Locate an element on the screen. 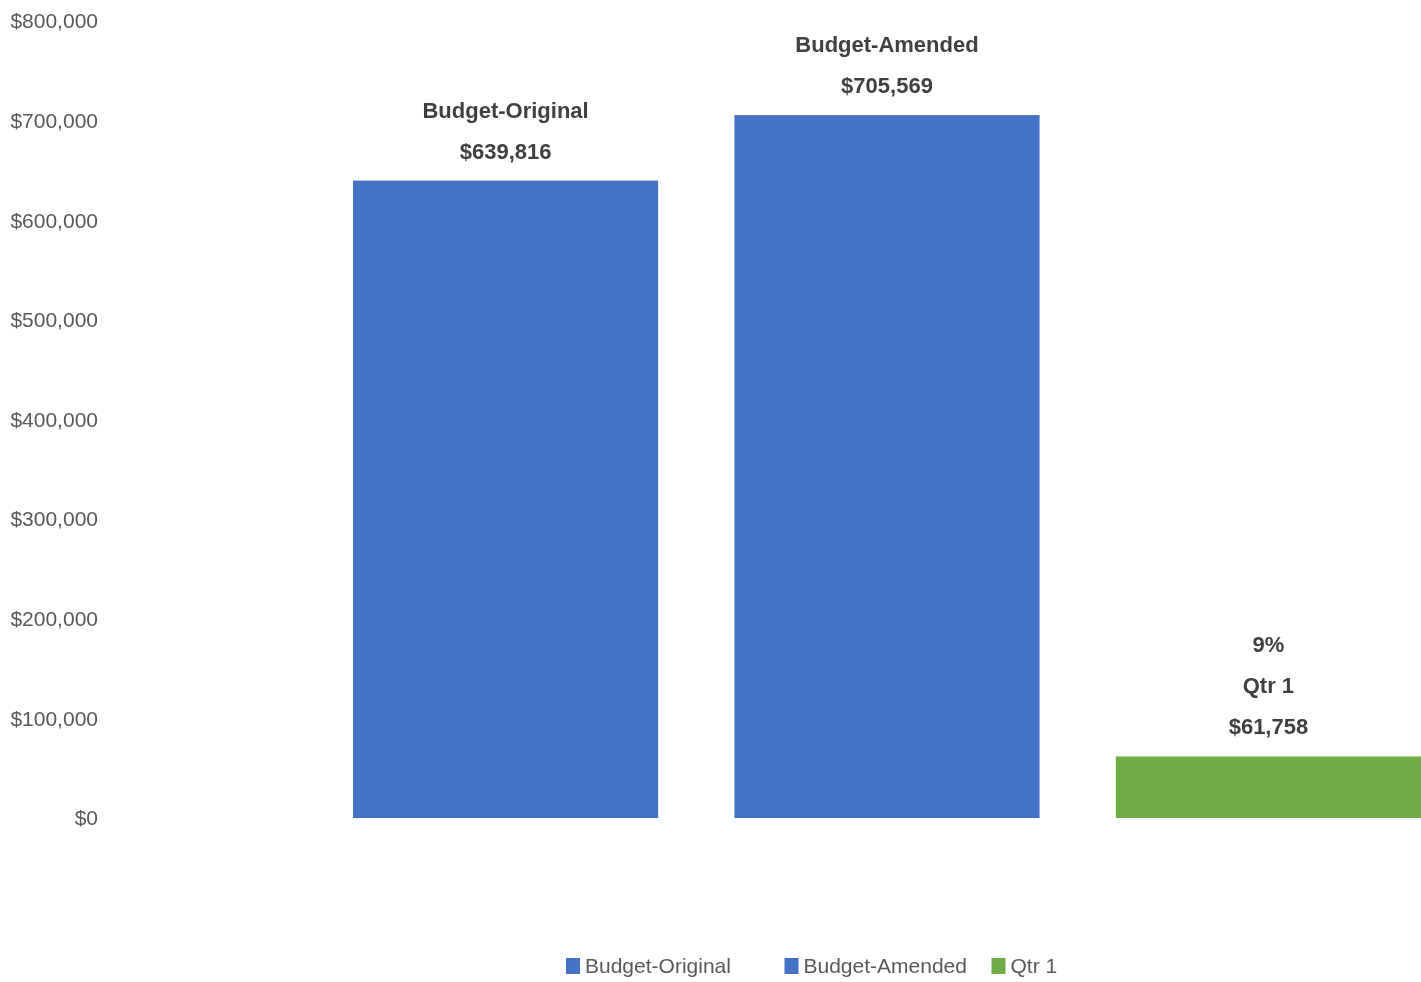 The image size is (1421, 982). y-tick-label: $0 is located at coordinates (86, 818).